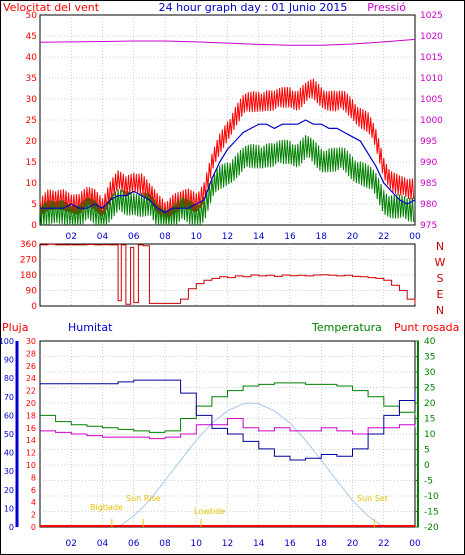 This screenshot has width=465, height=555. I want to click on rain-y-tick-24: 24, so click(31, 378).